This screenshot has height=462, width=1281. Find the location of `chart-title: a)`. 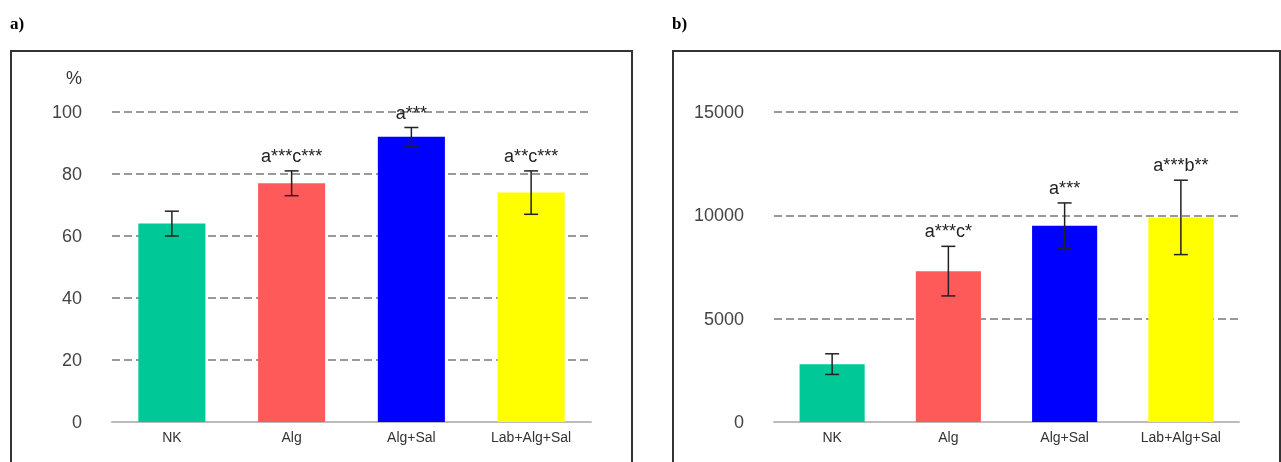

chart-title: a) is located at coordinates (17, 24).